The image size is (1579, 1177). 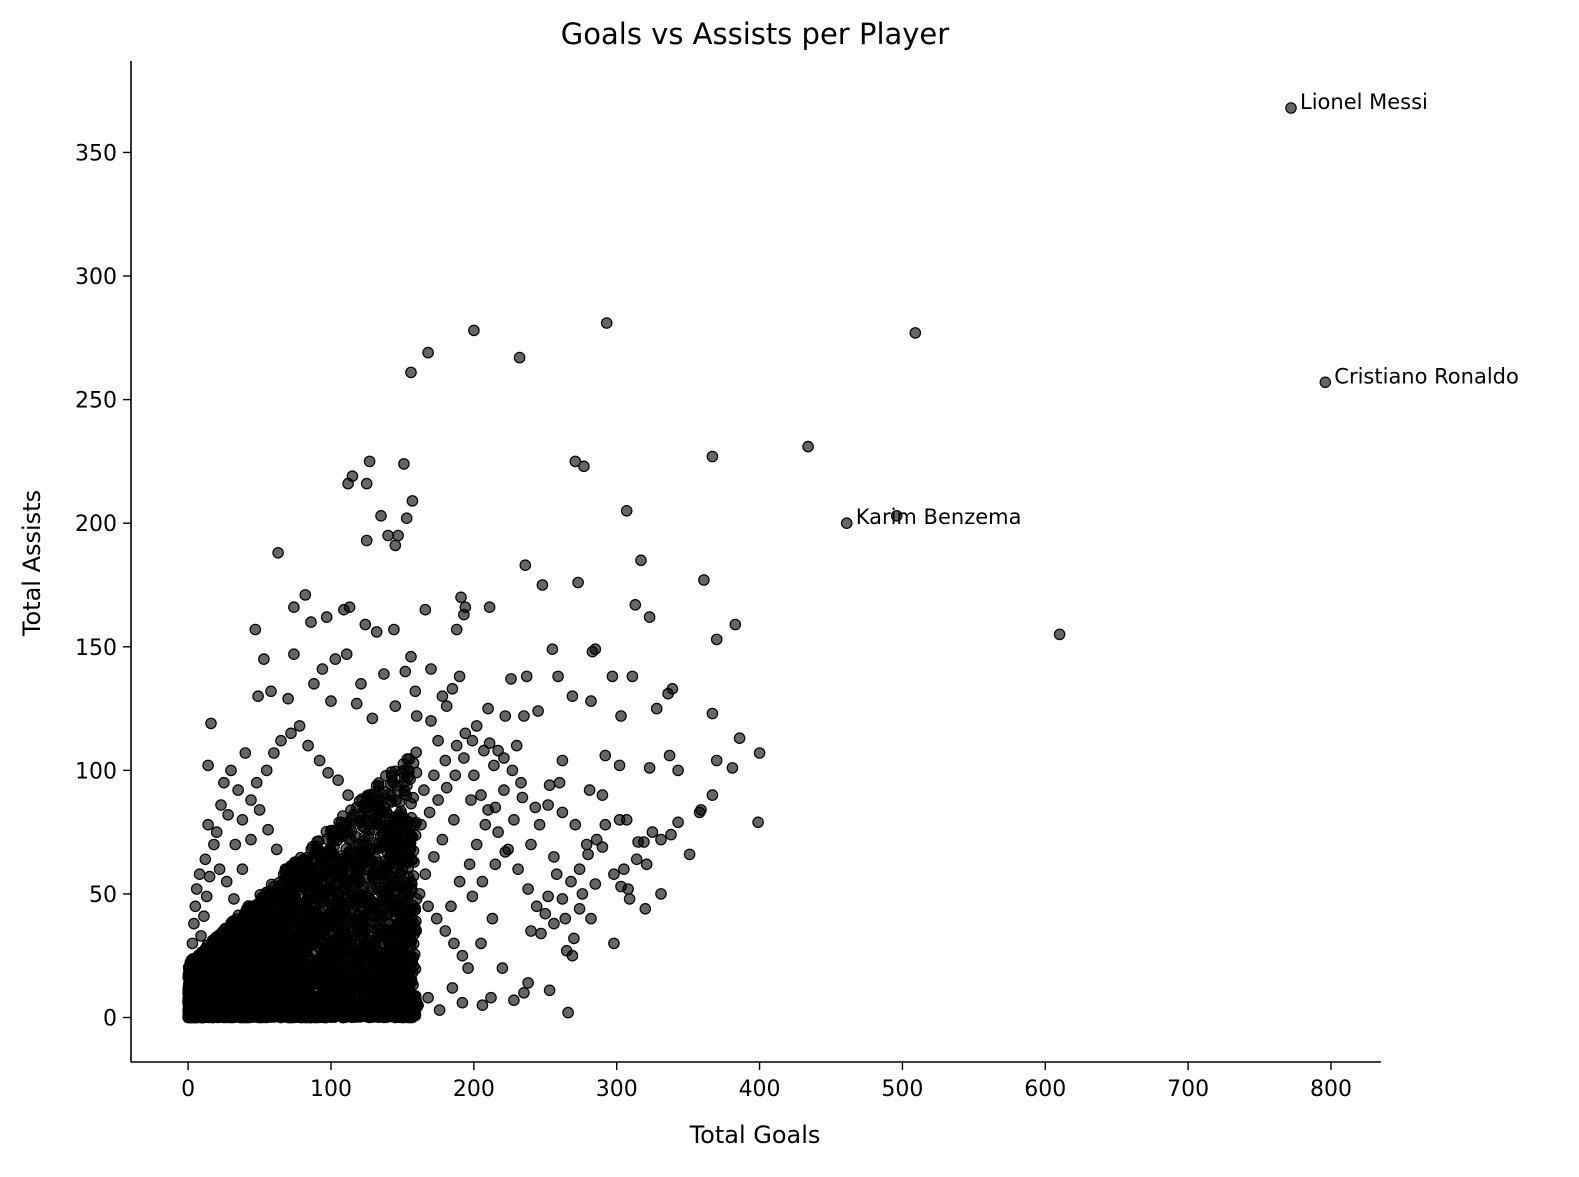 What do you see at coordinates (96, 277) in the screenshot?
I see `y-tick-label: 300` at bounding box center [96, 277].